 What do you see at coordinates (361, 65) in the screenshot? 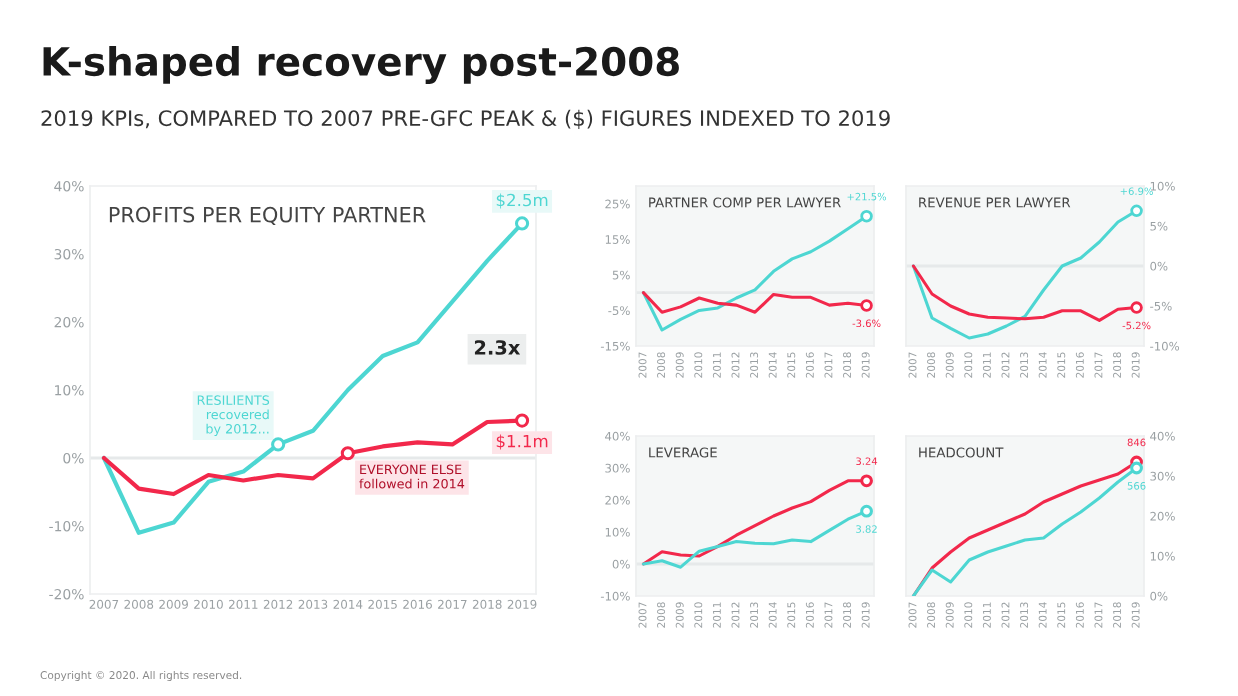
I see `chart-title: K-shaped recovery post-2008` at bounding box center [361, 65].